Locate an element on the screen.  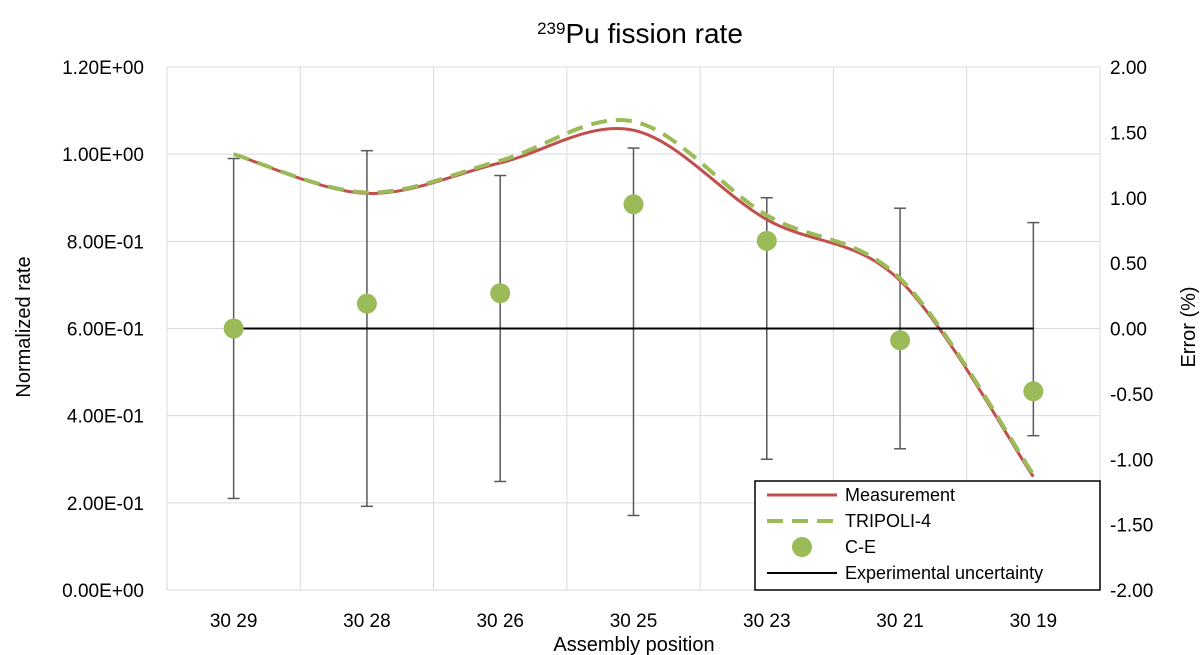
y-tick-label: 0.00E+00 is located at coordinates (103, 591).